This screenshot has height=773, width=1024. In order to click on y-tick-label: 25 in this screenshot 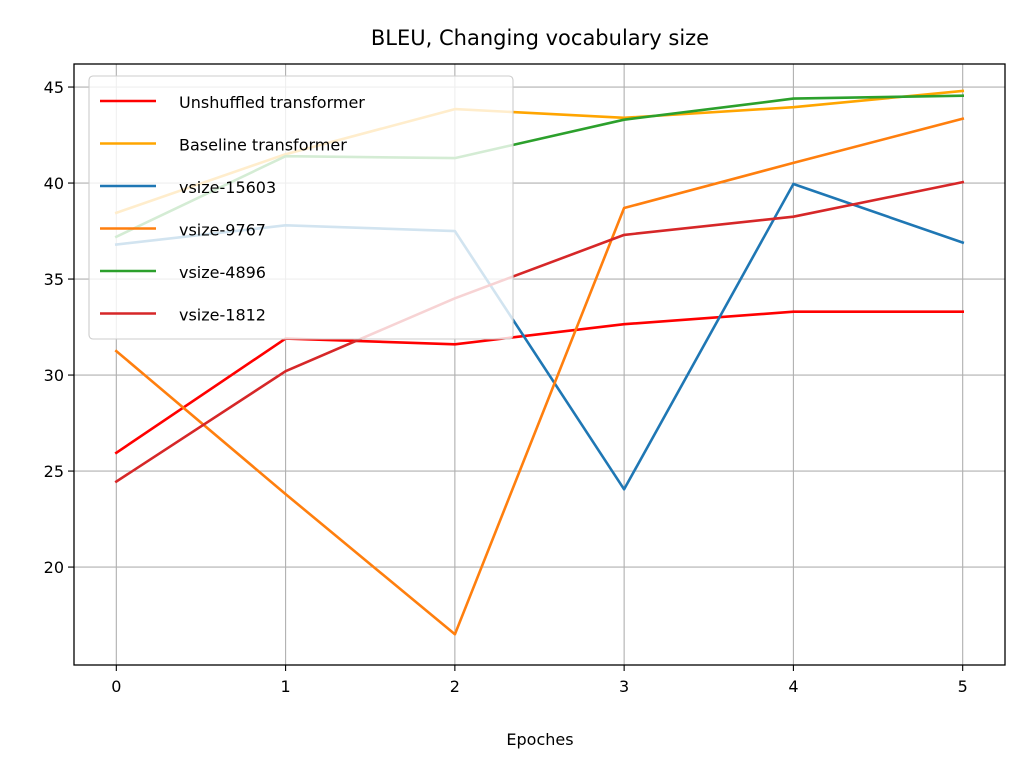, I will do `click(54, 471)`.